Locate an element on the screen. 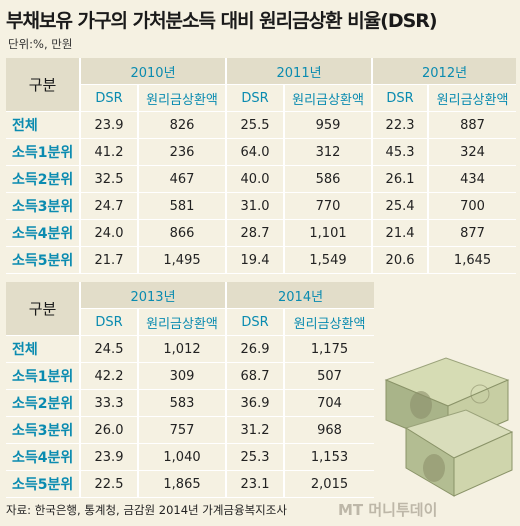 The width and height of the screenshot is (520, 526). amount-cell: 586 is located at coordinates (328, 179).